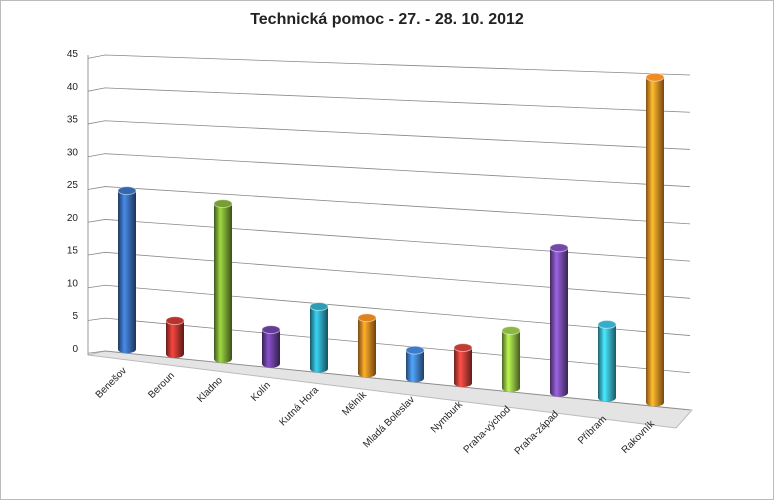  What do you see at coordinates (73, 87) in the screenshot?
I see `y-tick-label: 40` at bounding box center [73, 87].